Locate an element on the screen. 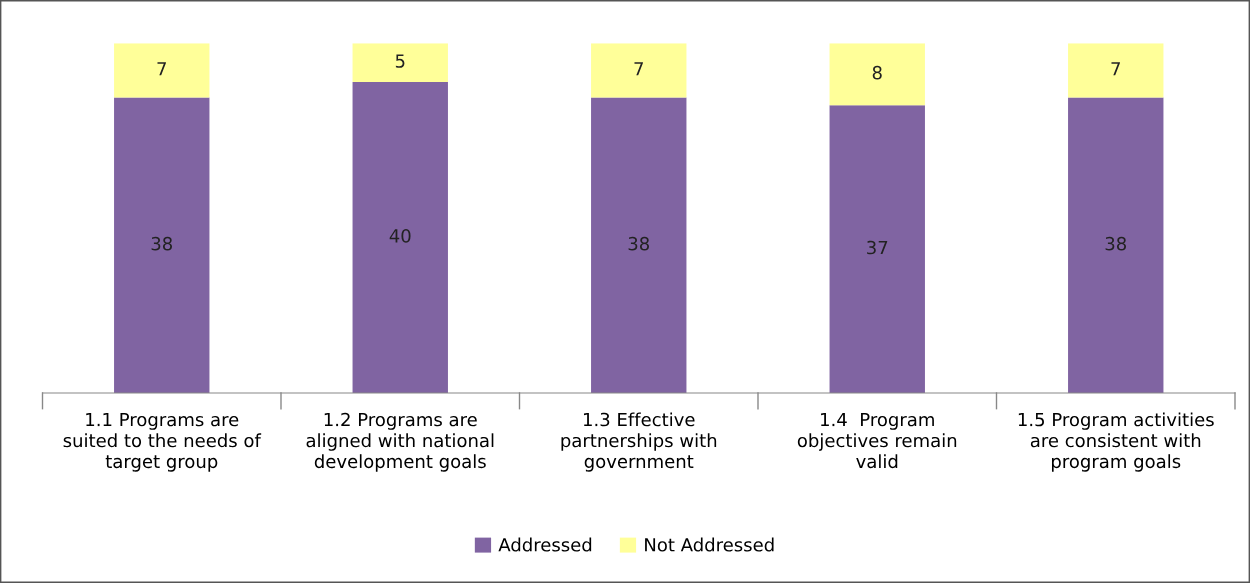 The width and height of the screenshot is (1250, 583). x-tick-label: 1.4 Program objectives remain valid is located at coordinates (877, 440).